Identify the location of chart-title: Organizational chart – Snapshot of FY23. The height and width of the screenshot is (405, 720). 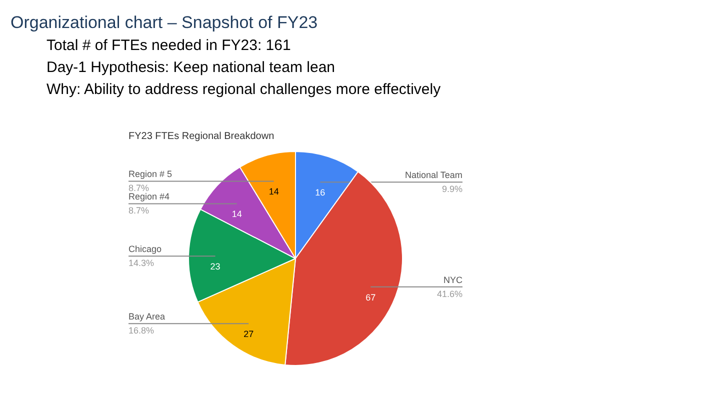
(164, 22).